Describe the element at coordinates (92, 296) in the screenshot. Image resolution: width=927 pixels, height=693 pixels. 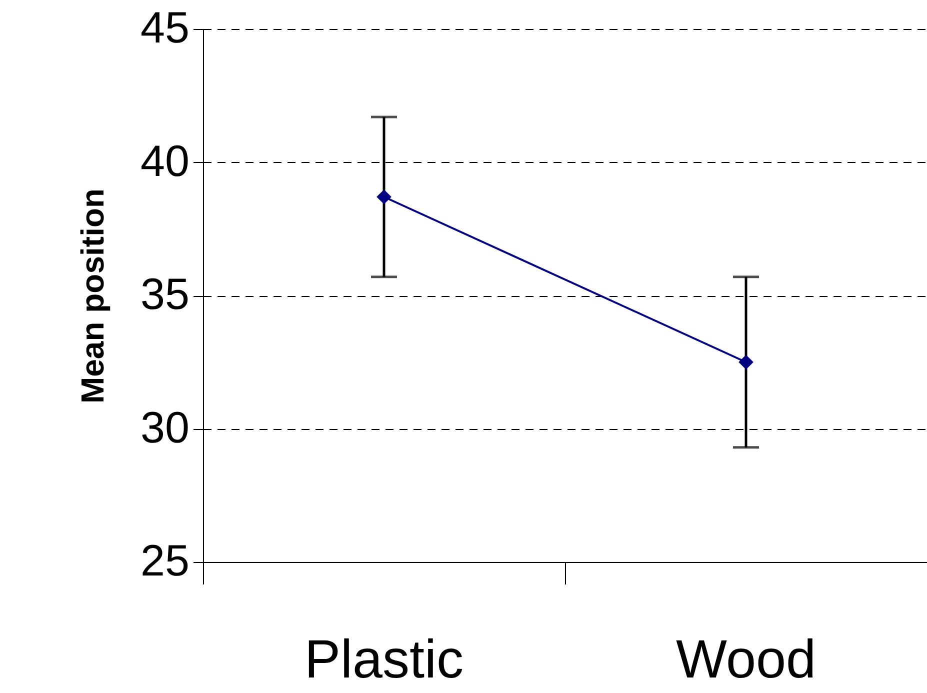
I see `y-axis-title: Mean position` at that location.